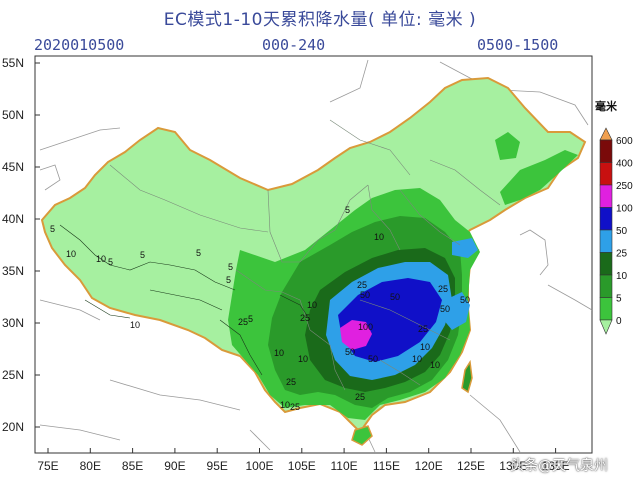 The image size is (640, 485). I want to click on lon-tick-label: 100E, so click(259, 466).